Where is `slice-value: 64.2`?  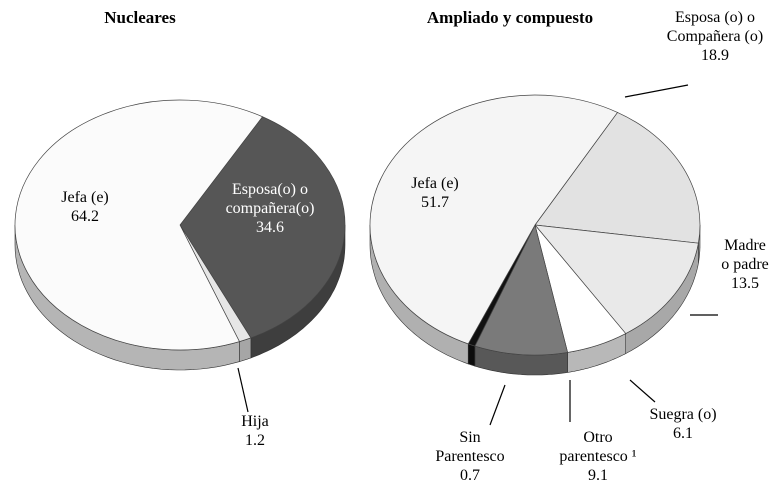
slice-value: 64.2 is located at coordinates (85, 216).